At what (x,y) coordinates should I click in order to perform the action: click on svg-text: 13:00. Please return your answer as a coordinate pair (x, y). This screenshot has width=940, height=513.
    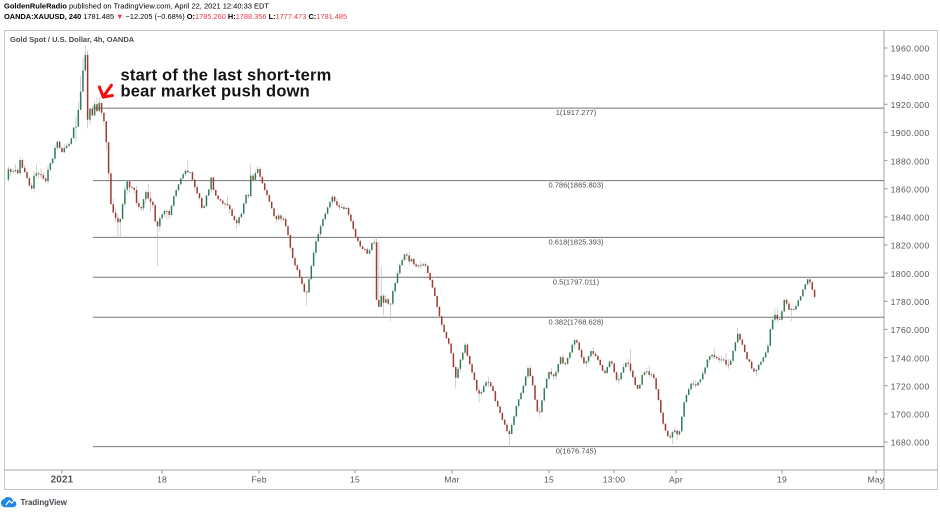
    Looking at the image, I should click on (614, 480).